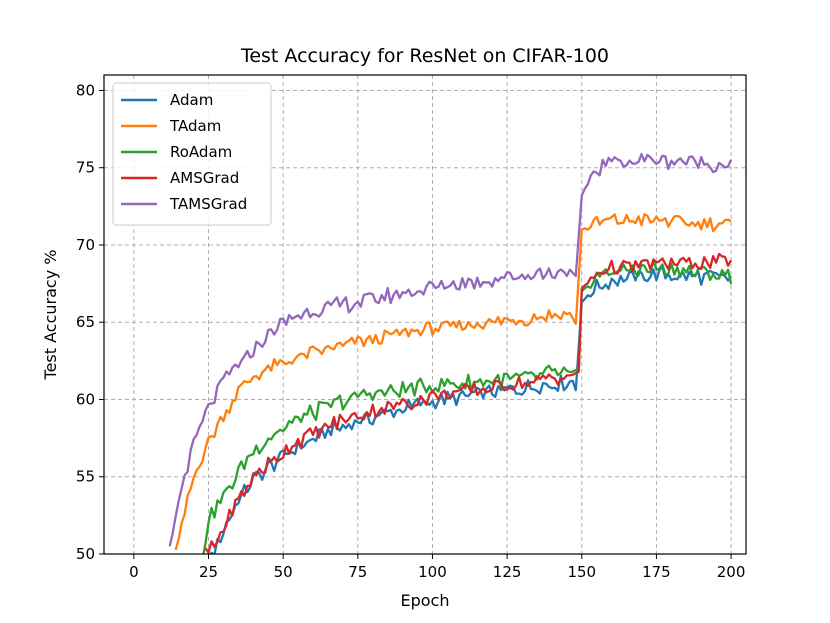 The width and height of the screenshot is (830, 623). Describe the element at coordinates (191, 100) in the screenshot. I see `legend-label: Adam` at that location.